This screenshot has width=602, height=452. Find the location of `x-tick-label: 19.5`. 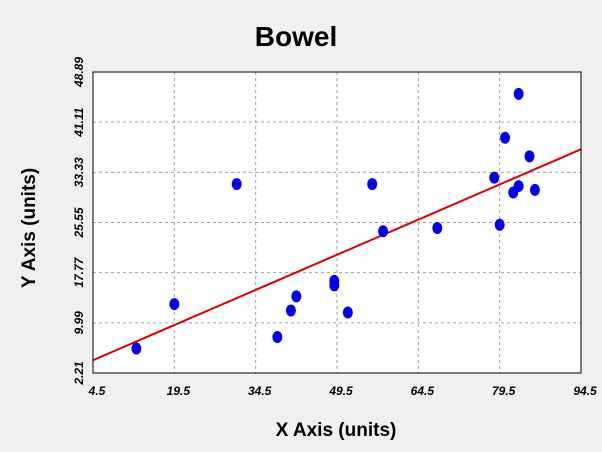

x-tick-label: 19.5 is located at coordinates (179, 391).